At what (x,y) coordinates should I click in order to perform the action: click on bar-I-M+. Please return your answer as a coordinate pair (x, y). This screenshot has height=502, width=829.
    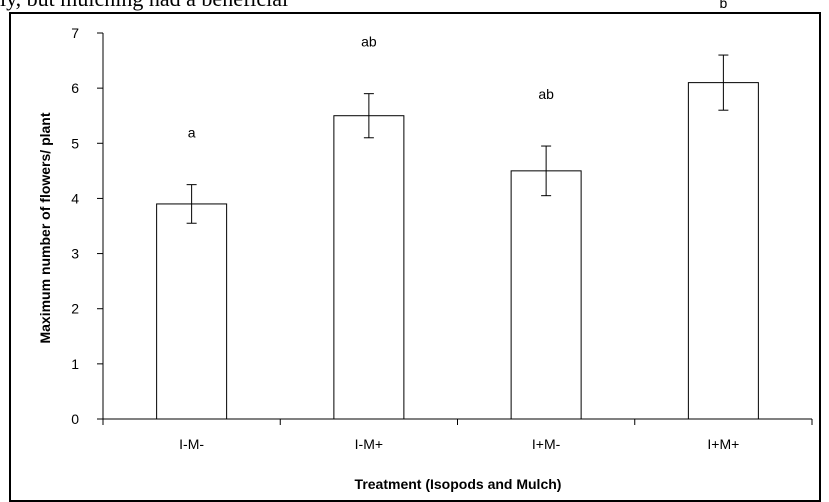
    Looking at the image, I should click on (369, 267).